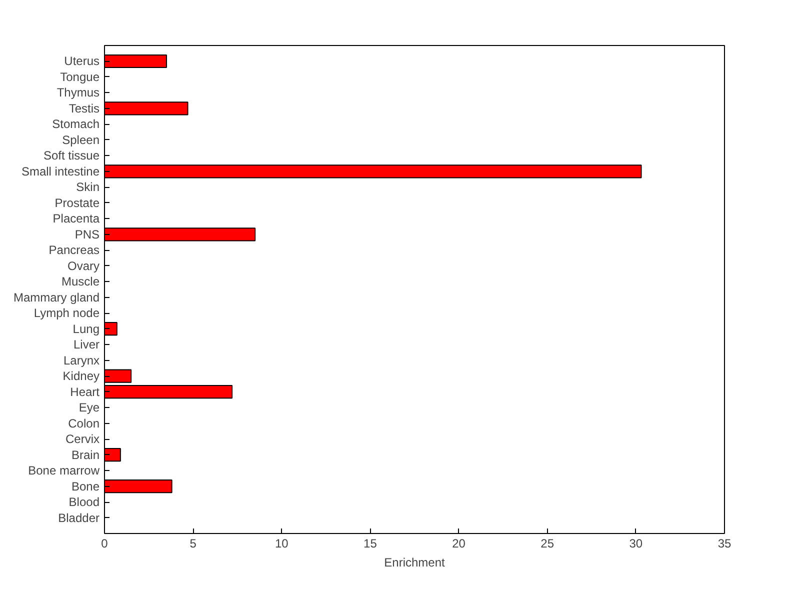 The width and height of the screenshot is (800, 599). What do you see at coordinates (725, 543) in the screenshot?
I see `x-tick-label: 35` at bounding box center [725, 543].